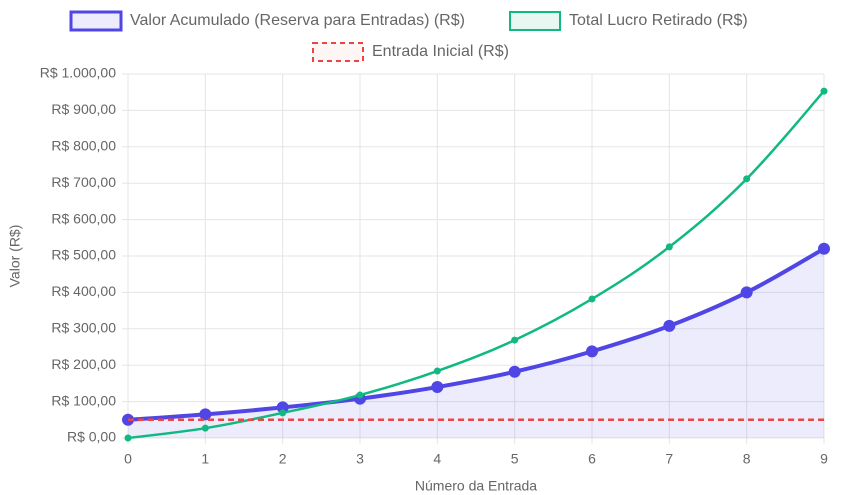 This screenshot has width=852, height=495. What do you see at coordinates (592, 459) in the screenshot?
I see `x-tick-label: 6` at bounding box center [592, 459].